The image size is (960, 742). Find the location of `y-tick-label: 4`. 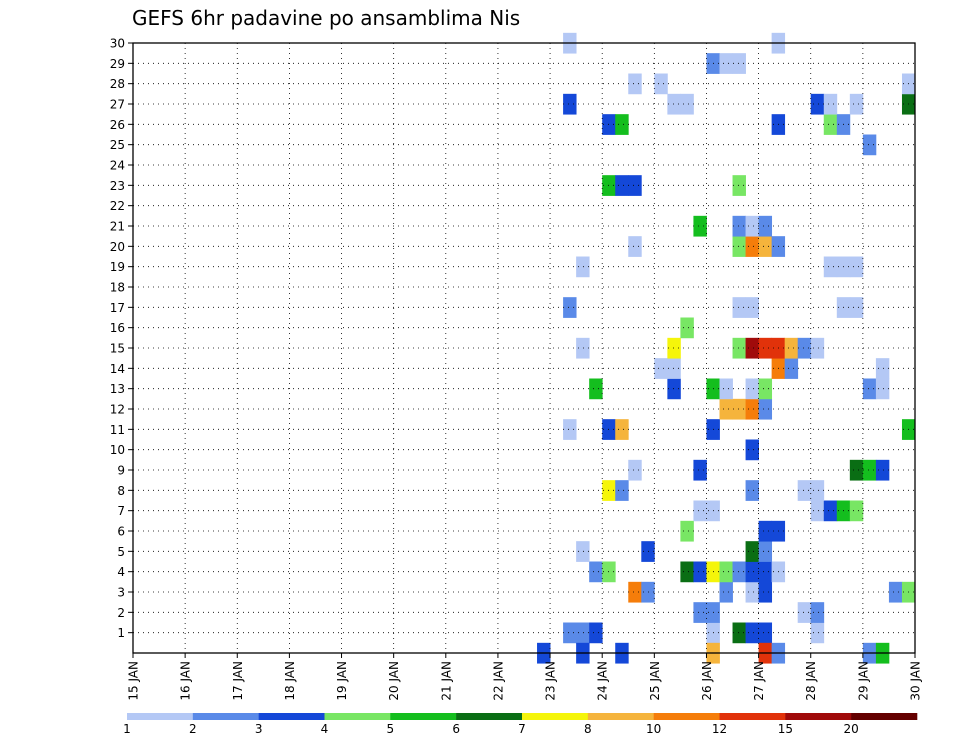

y-tick-label: 4 is located at coordinates (121, 572).